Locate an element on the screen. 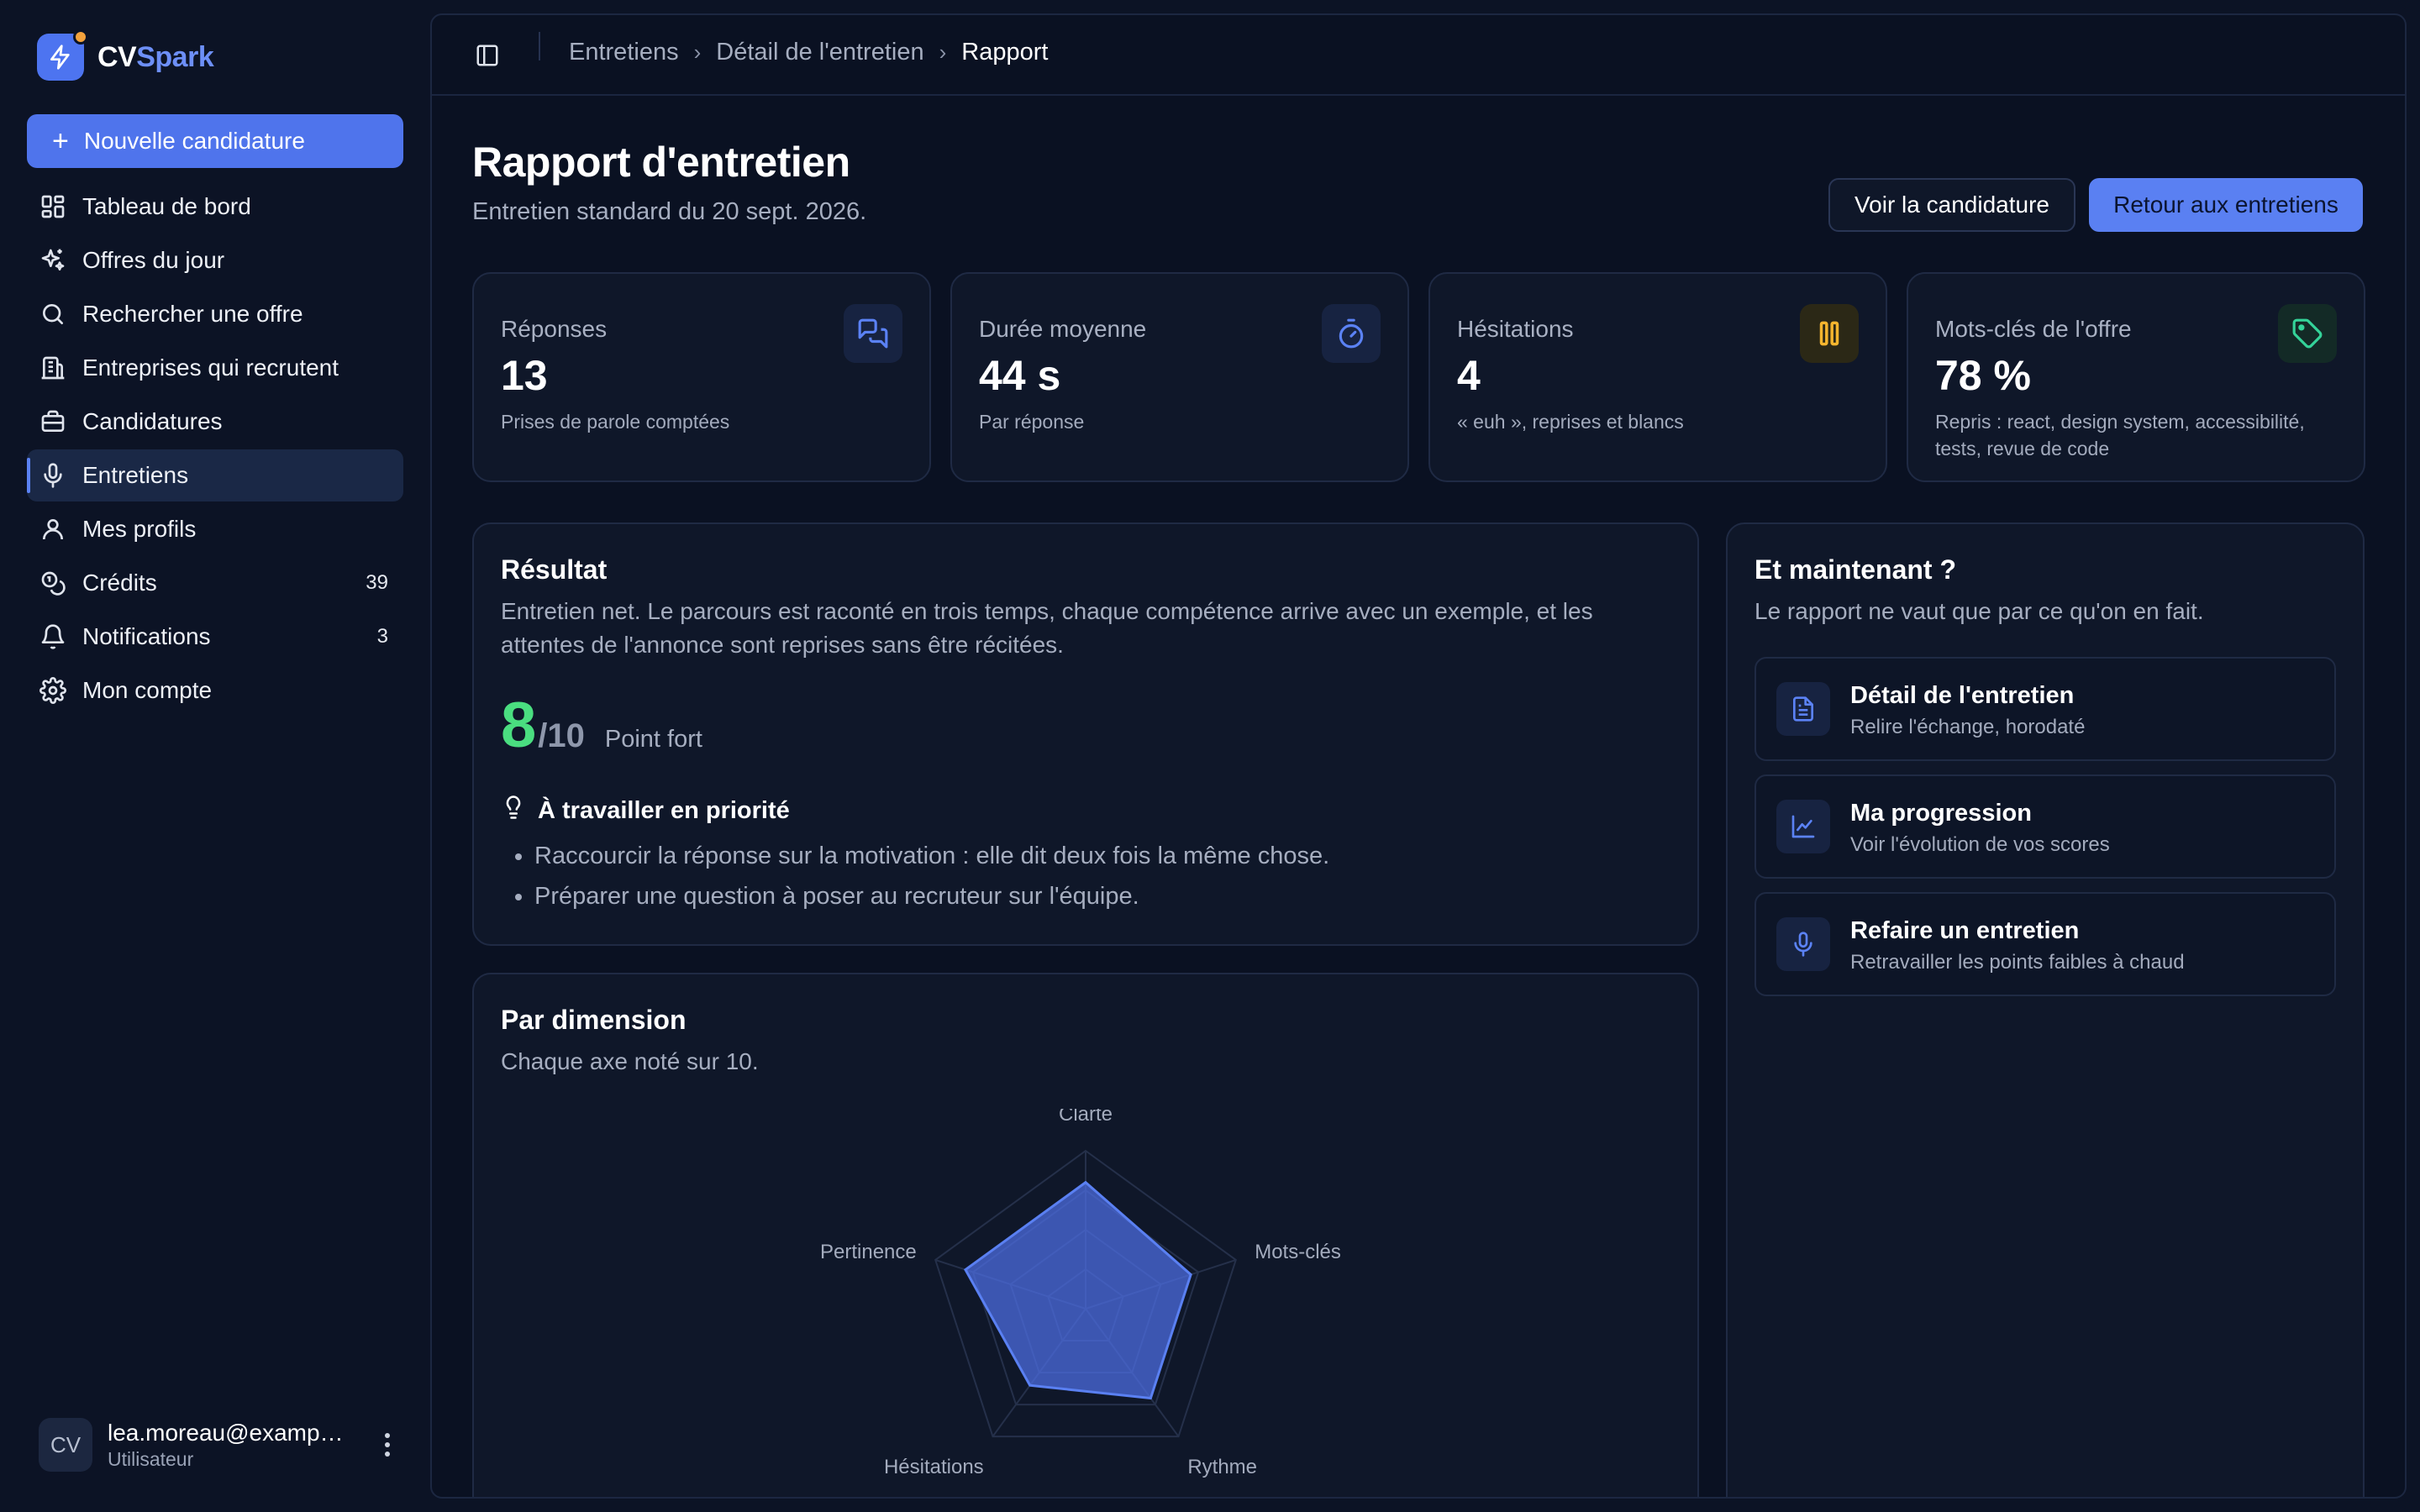  stat-value: 44 s is located at coordinates (1020, 375).